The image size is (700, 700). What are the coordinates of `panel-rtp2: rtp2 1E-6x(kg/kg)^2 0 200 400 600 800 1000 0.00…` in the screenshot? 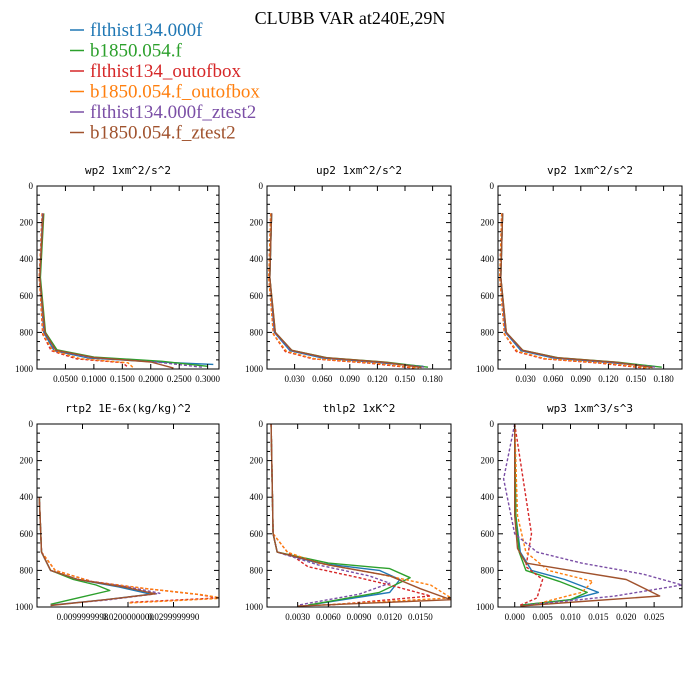 It's located at (117, 512).